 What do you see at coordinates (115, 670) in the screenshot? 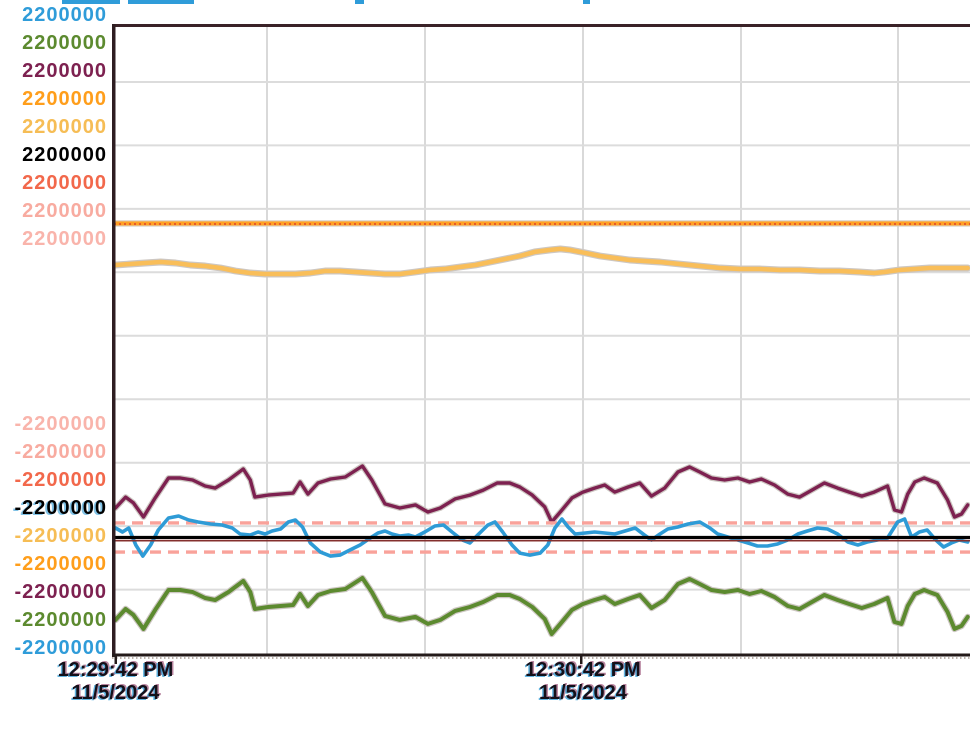
I see `x-tick-time: 12:29:42 PM` at bounding box center [115, 670].